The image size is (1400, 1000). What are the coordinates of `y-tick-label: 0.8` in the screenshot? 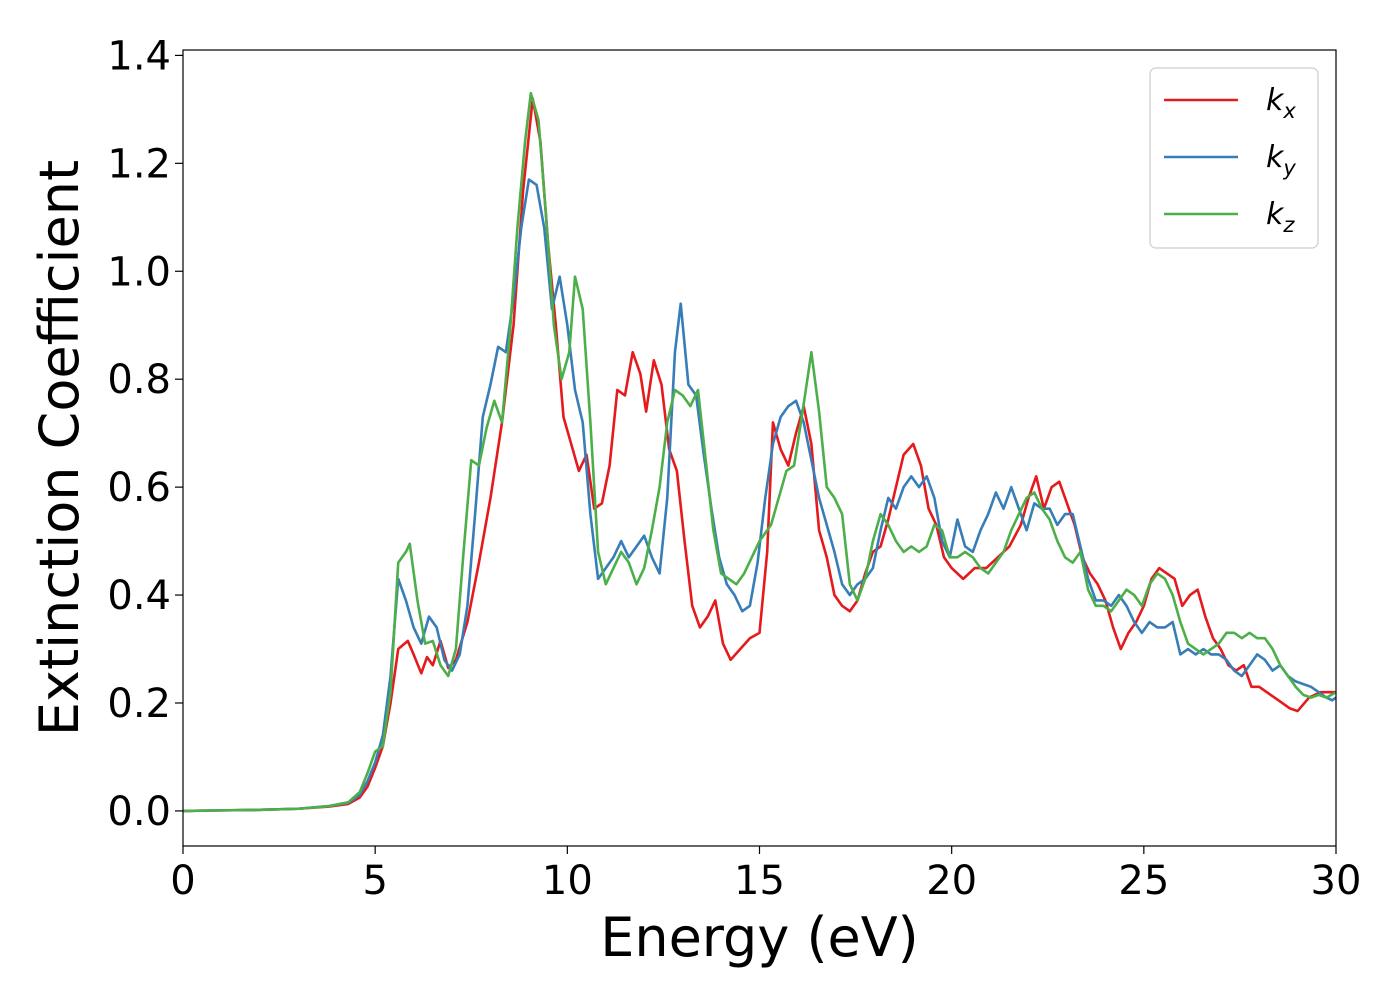 It's located at (139, 380).